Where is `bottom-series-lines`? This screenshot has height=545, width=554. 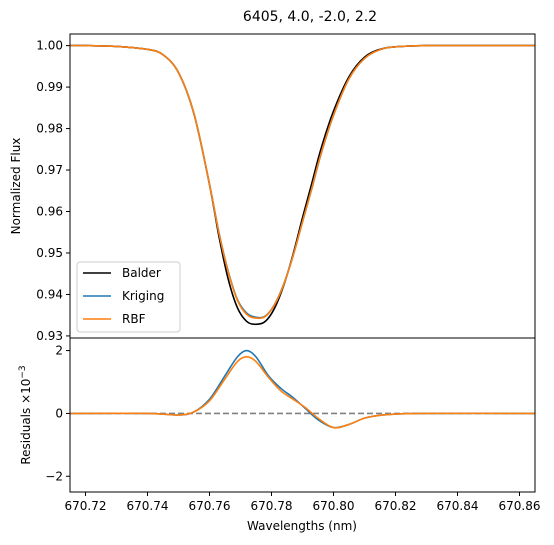 bottom-series-lines is located at coordinates (302, 389).